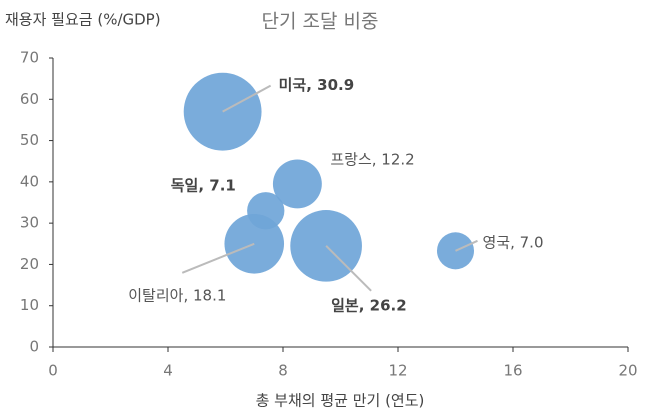 Image resolution: width=649 pixels, height=420 pixels. Describe the element at coordinates (83, 20) in the screenshot. I see `y-axis-title: 재용자 필요금 (%/GDP)` at that location.